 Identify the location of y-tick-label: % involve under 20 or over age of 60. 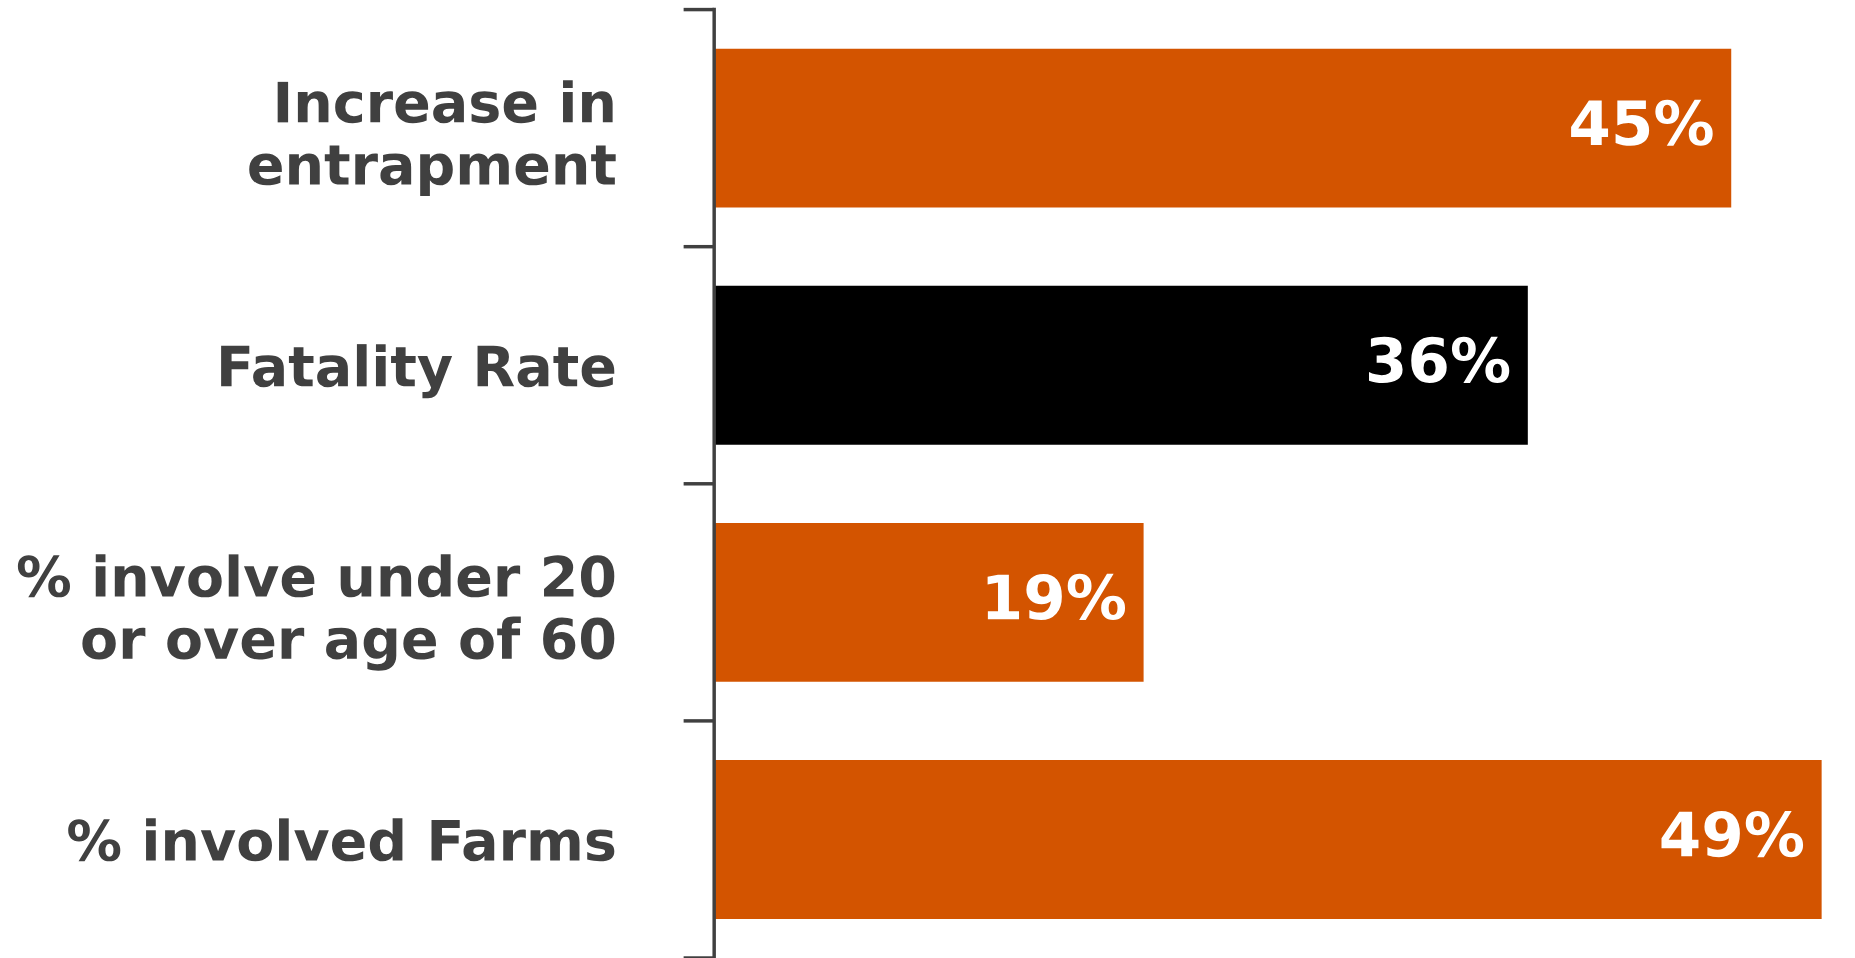
(316, 612).